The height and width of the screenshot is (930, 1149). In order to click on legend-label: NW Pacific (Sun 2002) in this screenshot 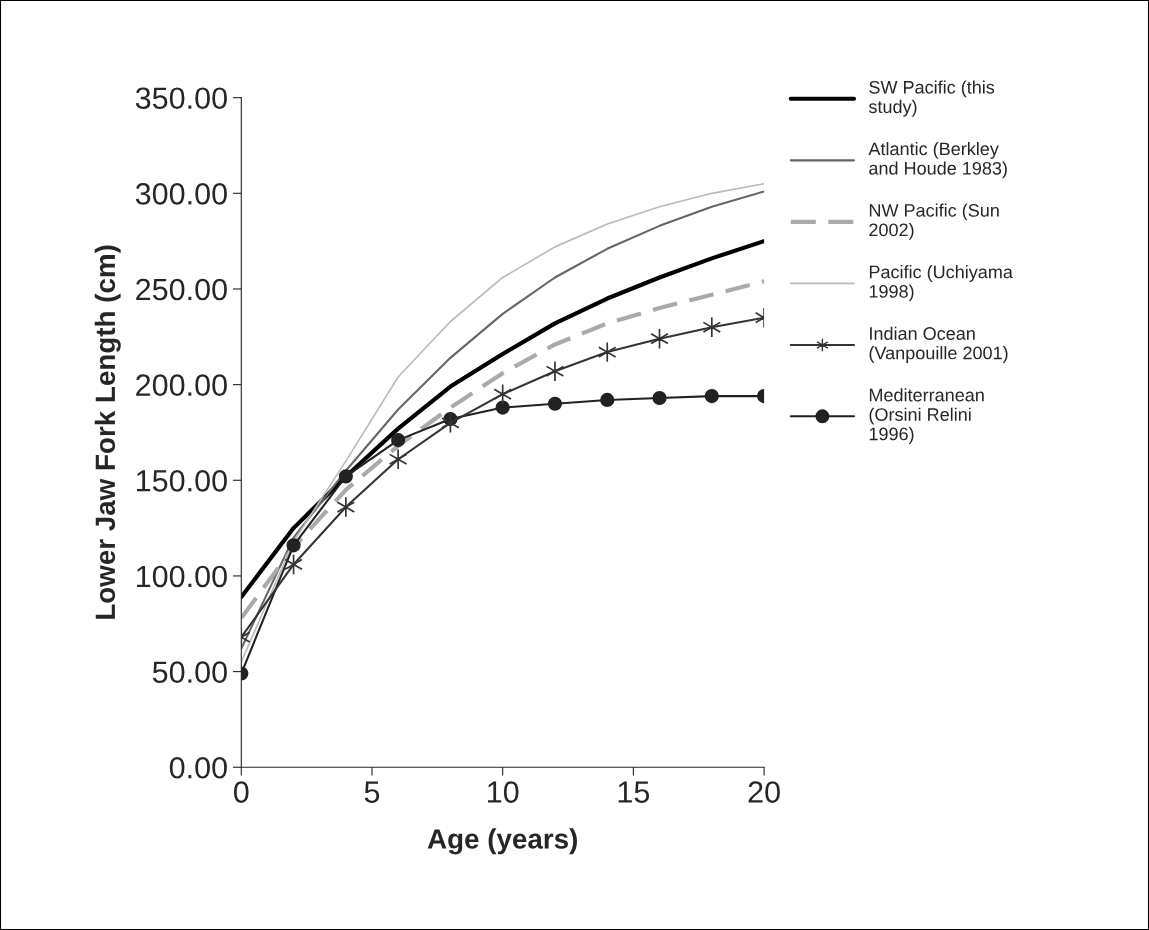, I will do `click(934, 221)`.